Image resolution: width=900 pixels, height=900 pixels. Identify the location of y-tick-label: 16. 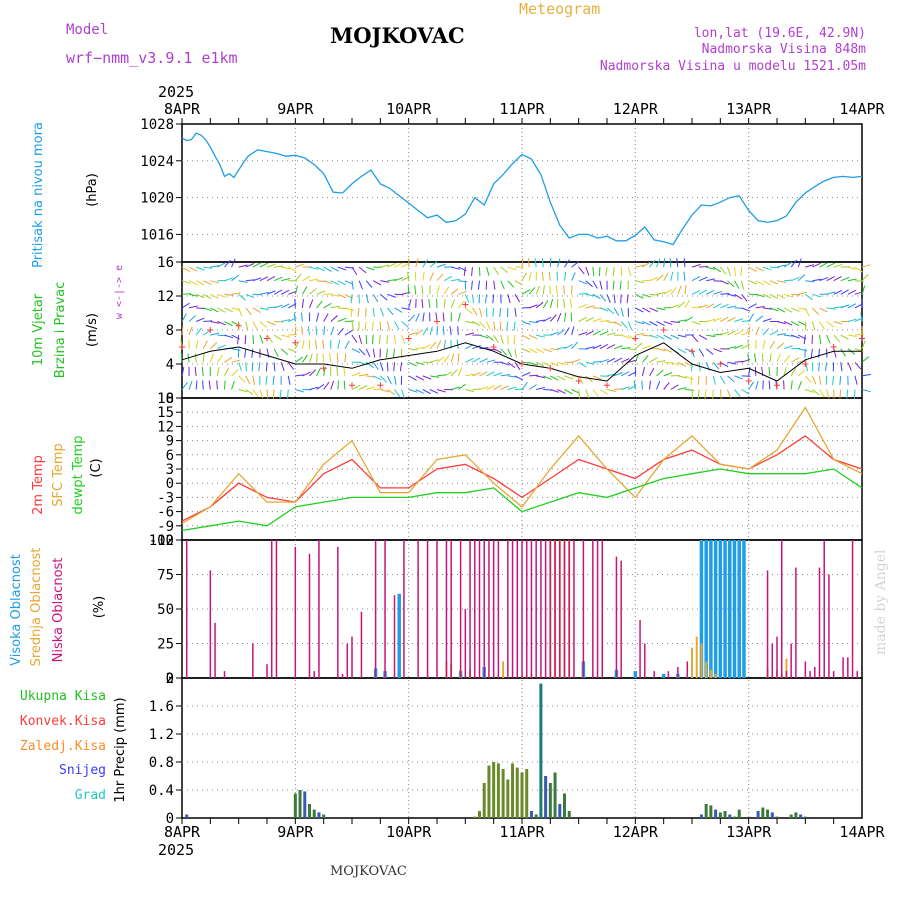
(165, 263).